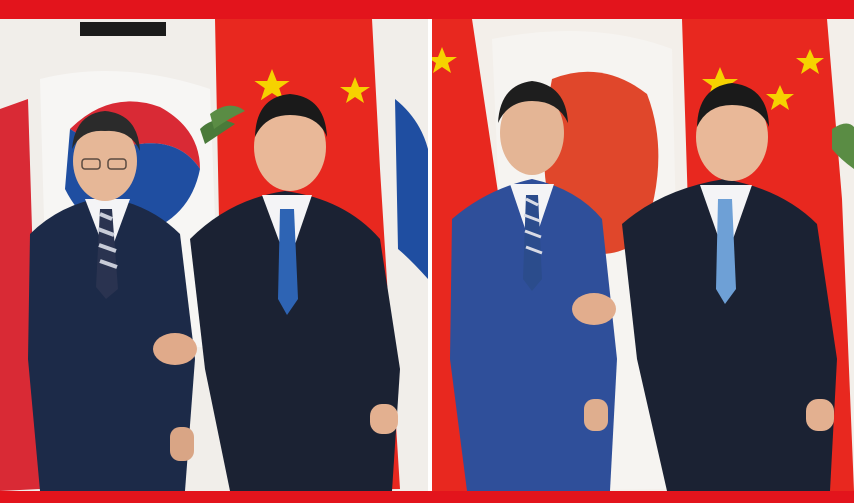 This screenshot has height=503, width=854. I want to click on bottom-red-bar, so click(427, 497).